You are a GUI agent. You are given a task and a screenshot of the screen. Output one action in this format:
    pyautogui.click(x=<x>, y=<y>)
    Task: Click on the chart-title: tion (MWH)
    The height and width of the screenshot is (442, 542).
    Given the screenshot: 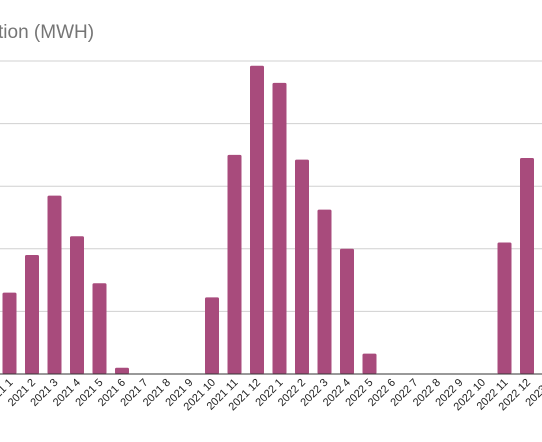 What is the action you would take?
    pyautogui.click(x=47, y=32)
    